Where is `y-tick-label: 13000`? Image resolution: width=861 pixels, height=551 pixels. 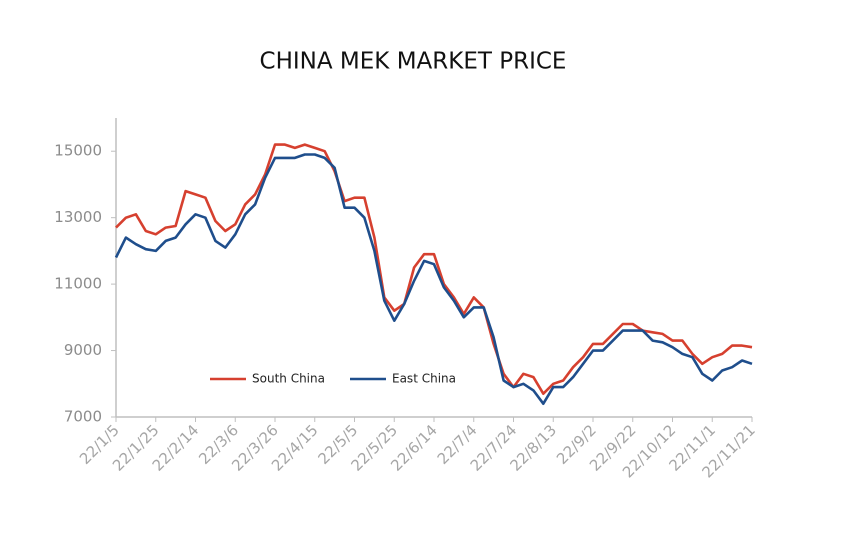 y-tick-label: 13000 is located at coordinates (78, 217).